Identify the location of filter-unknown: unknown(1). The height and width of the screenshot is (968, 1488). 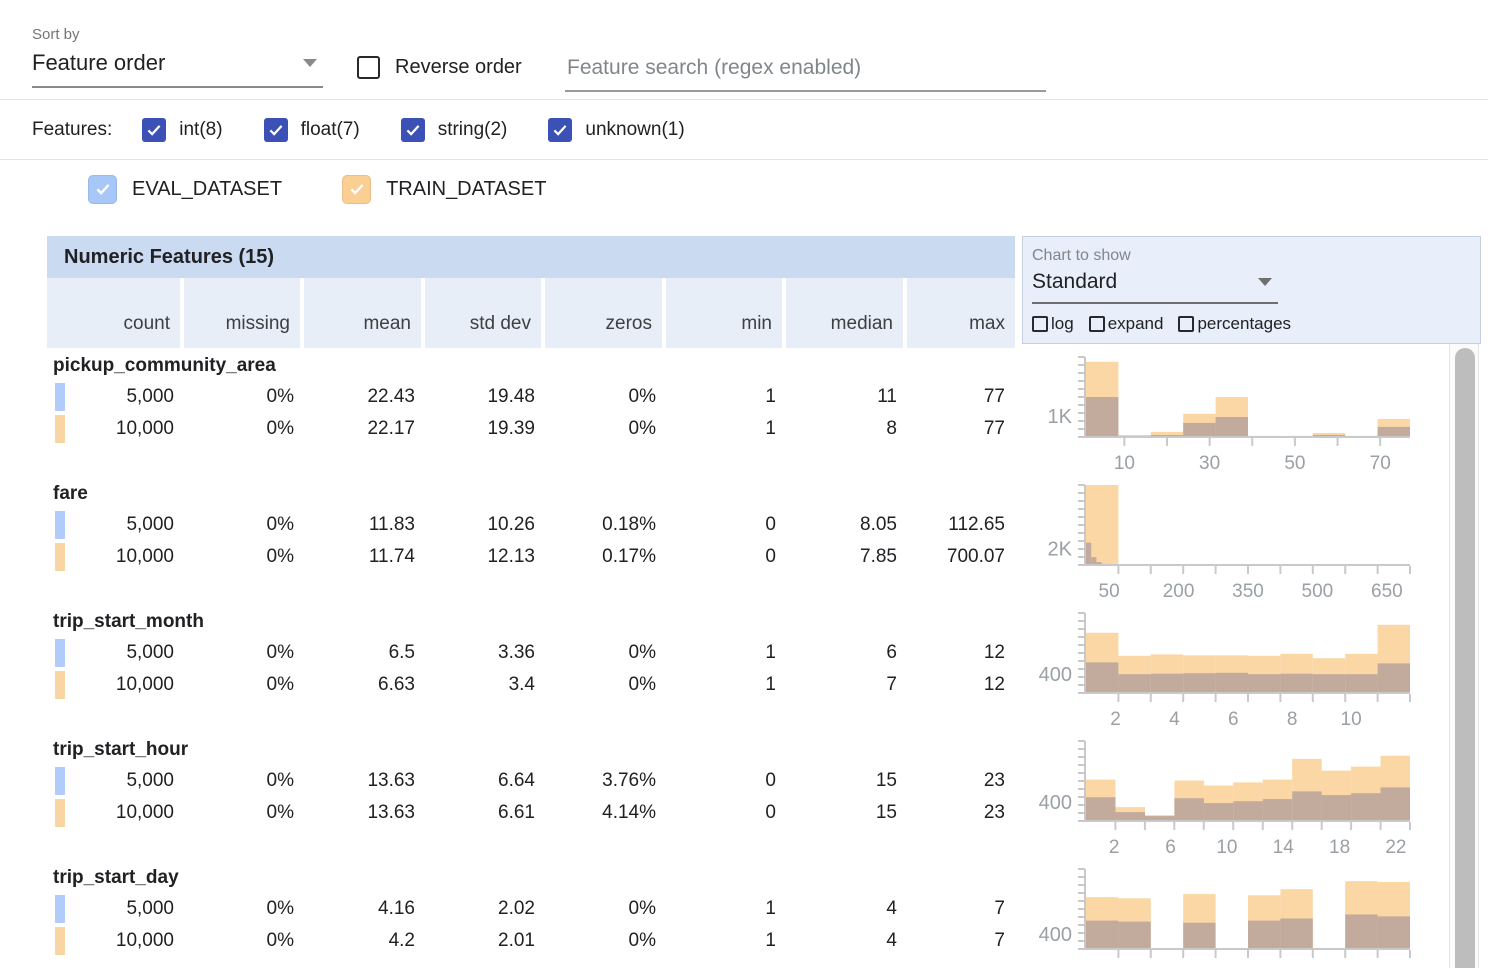
(616, 129).